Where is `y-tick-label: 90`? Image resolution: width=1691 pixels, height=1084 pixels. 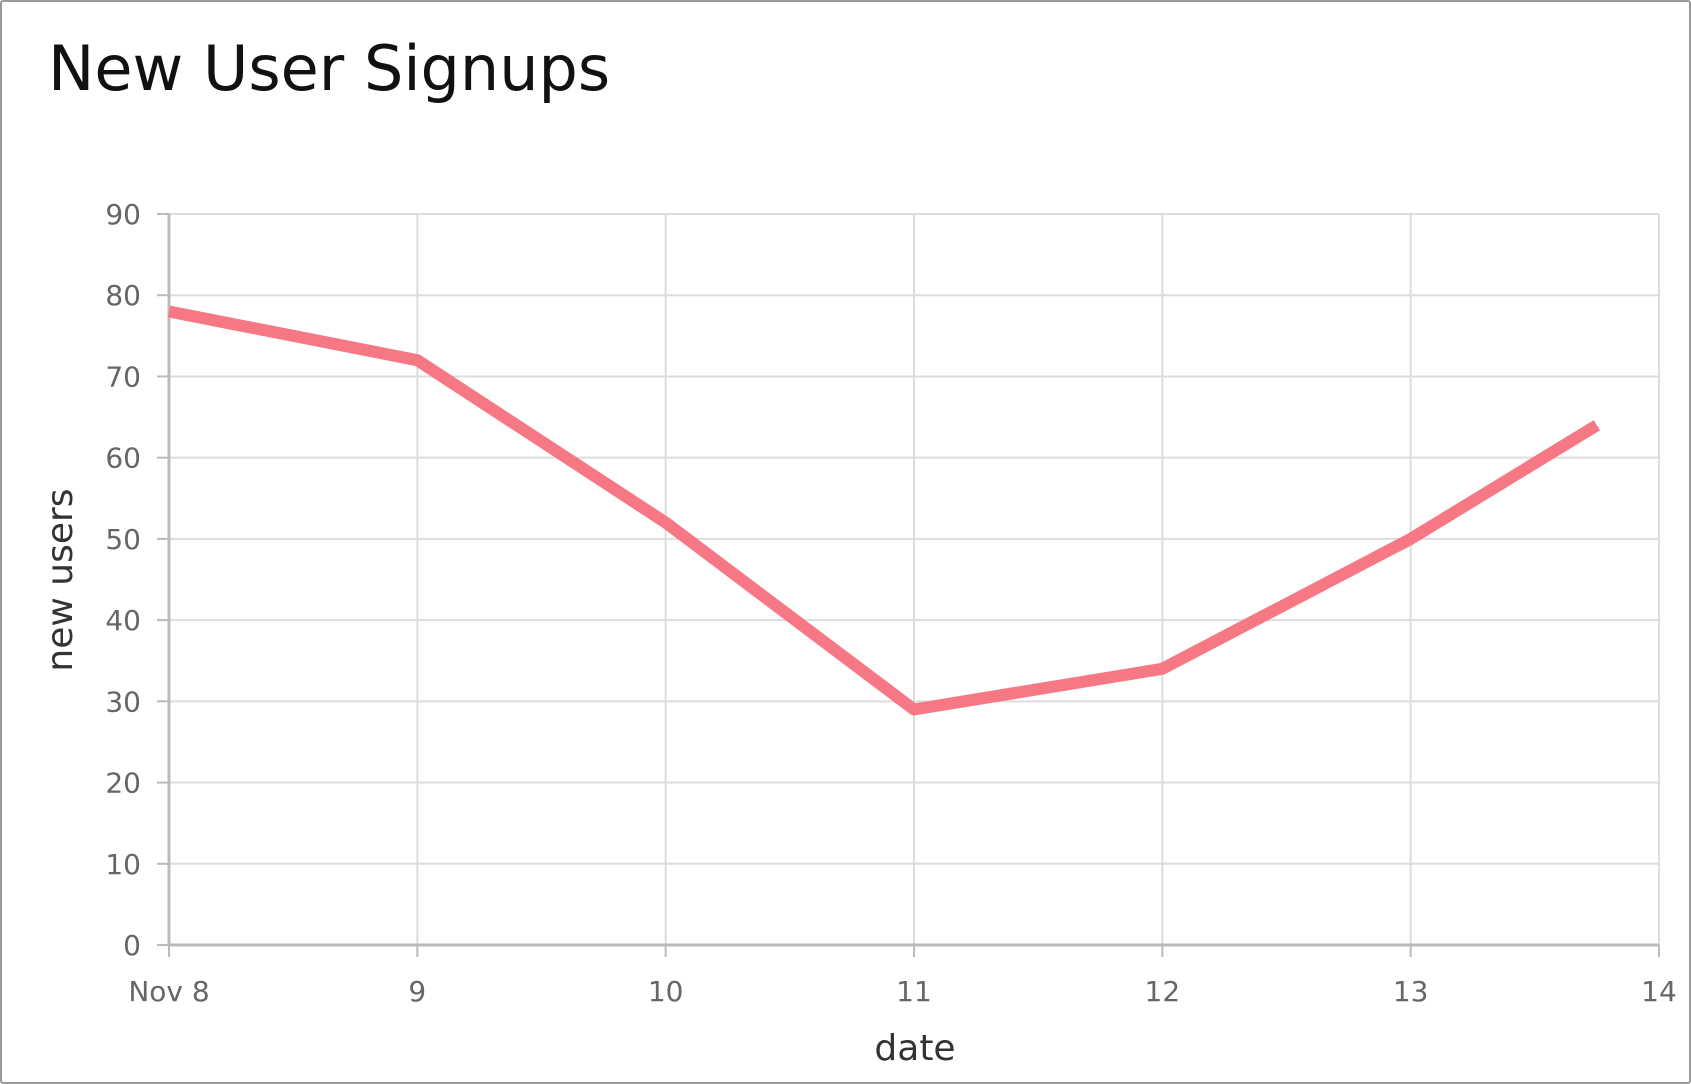 y-tick-label: 90 is located at coordinates (123, 214).